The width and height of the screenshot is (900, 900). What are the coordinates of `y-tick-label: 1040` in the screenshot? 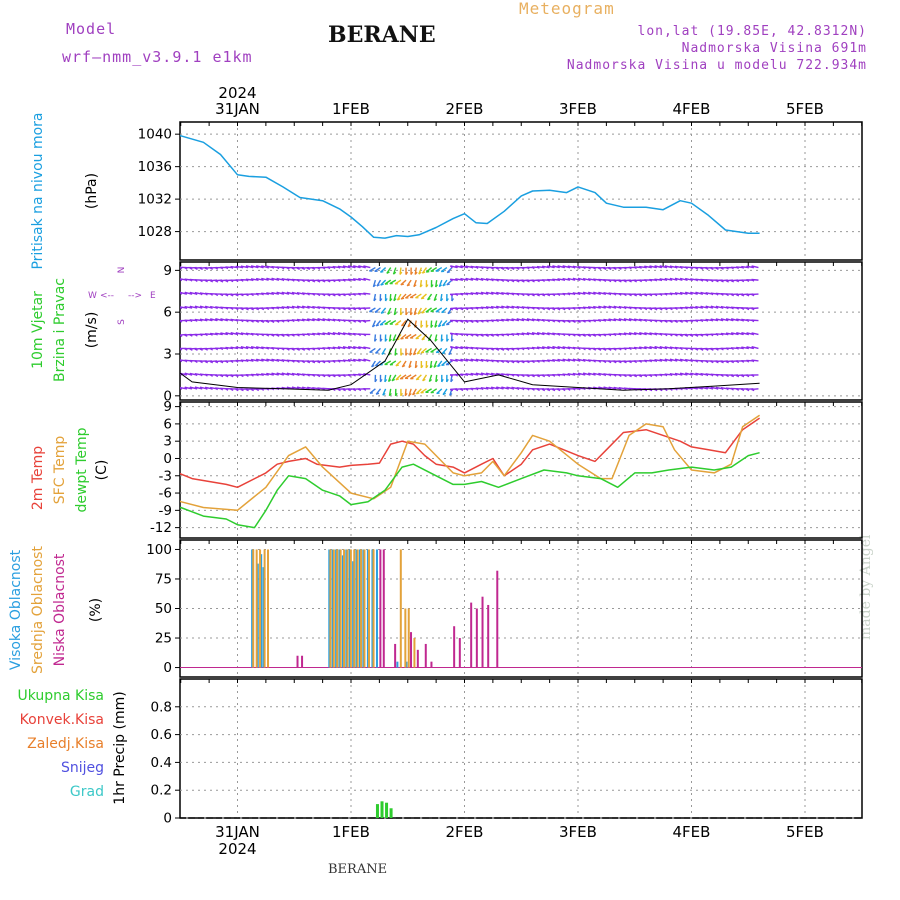 It's located at (155, 135).